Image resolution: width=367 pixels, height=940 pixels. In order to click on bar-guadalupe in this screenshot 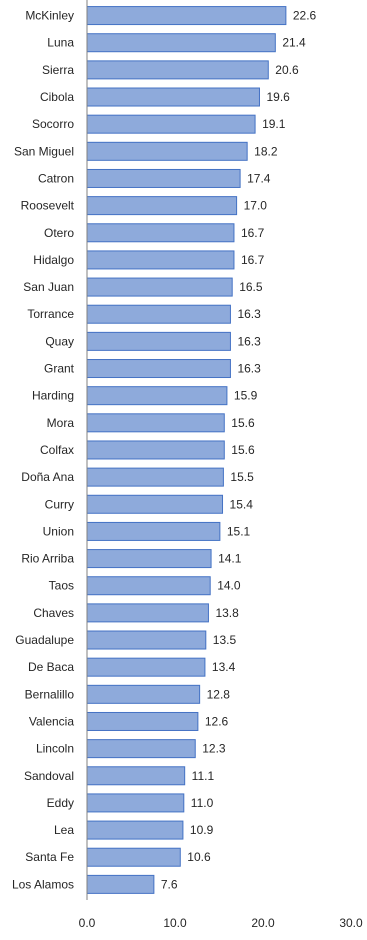, I will do `click(146, 640)`.